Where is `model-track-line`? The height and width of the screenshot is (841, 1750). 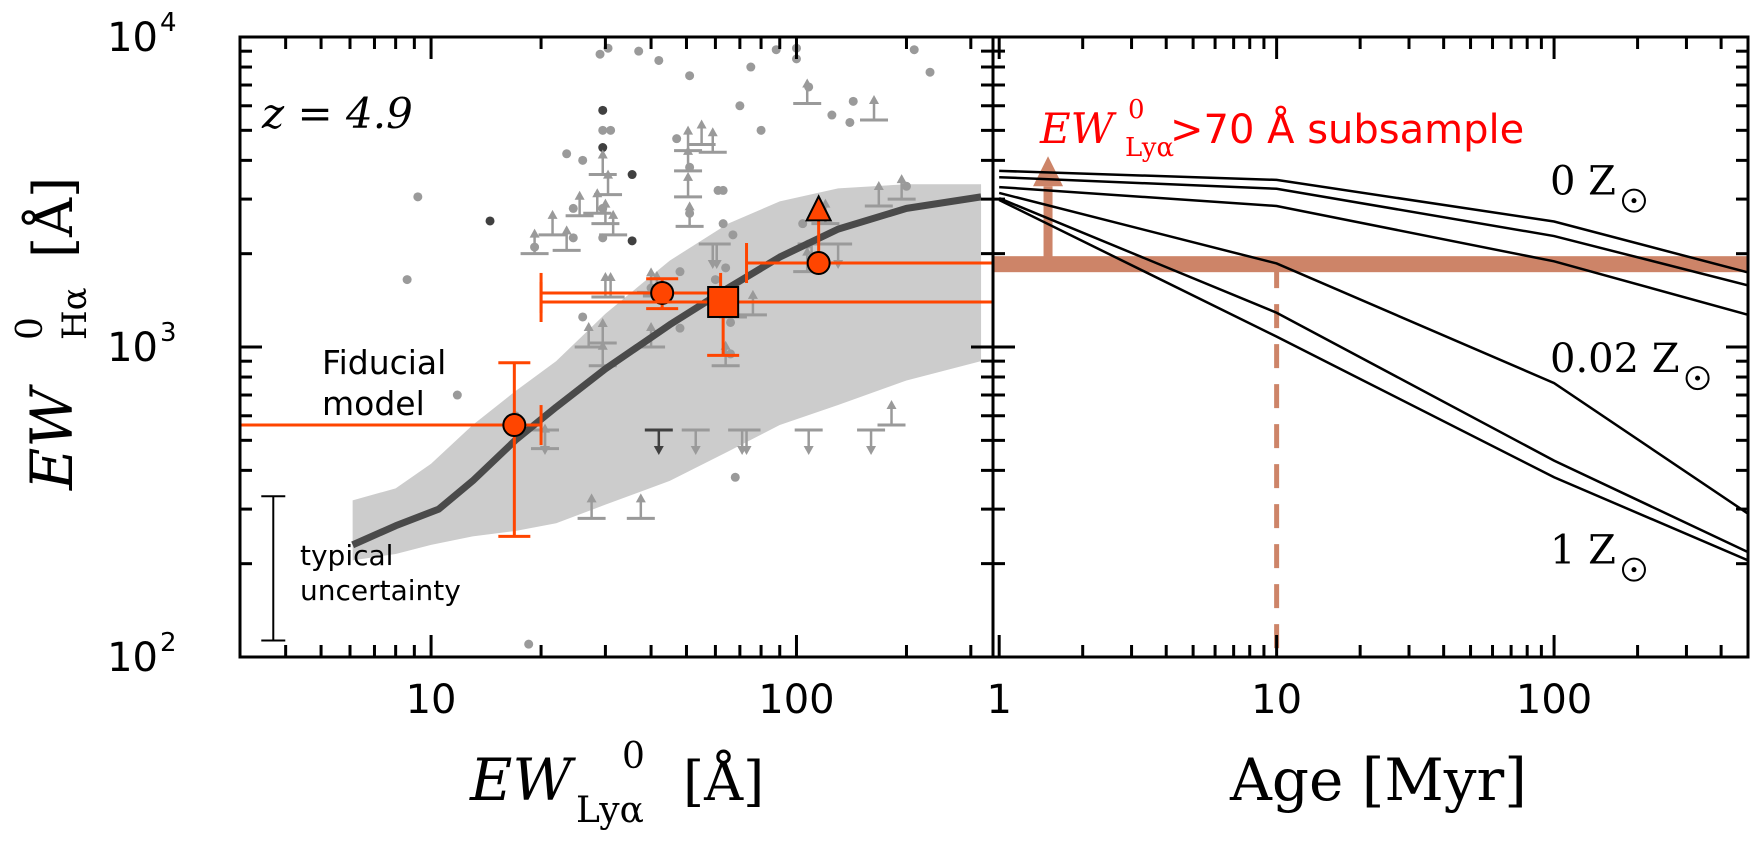
model-track-line is located at coordinates (1373, 221).